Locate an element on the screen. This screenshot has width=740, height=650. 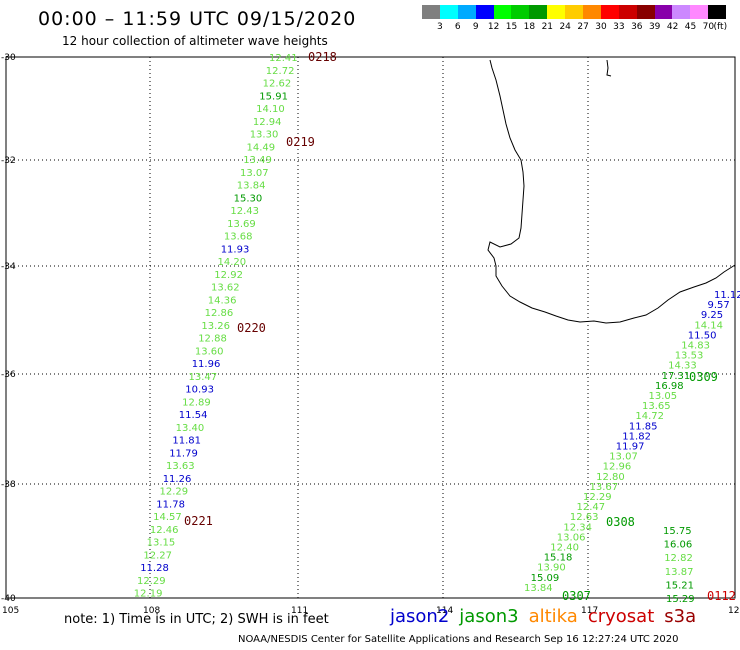
pass-time-label: 0218 is located at coordinates (322, 57).